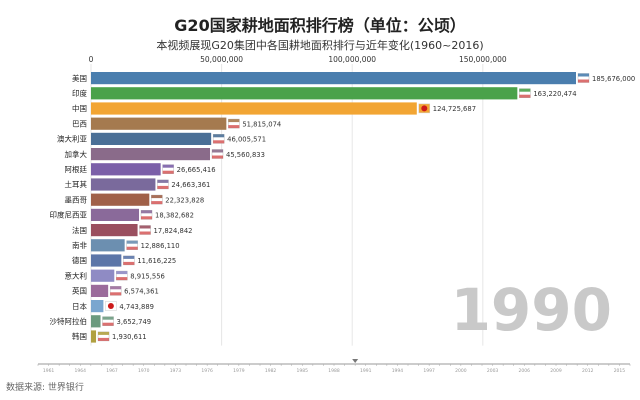 The image size is (640, 400). I want to click on timeline-year-label: 2012, so click(588, 371).